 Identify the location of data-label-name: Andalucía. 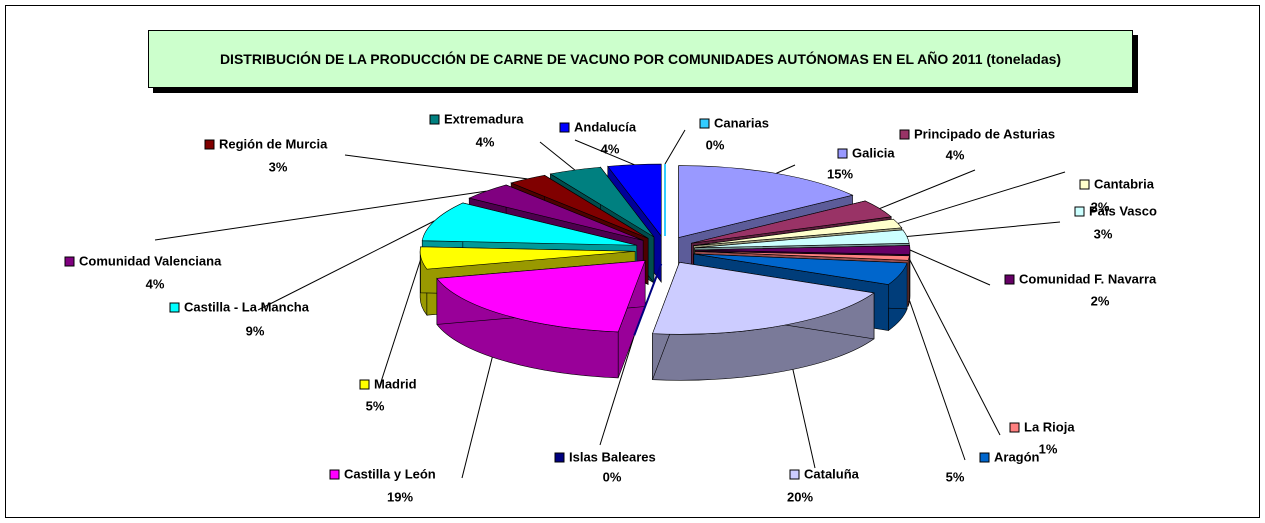
(605, 126).